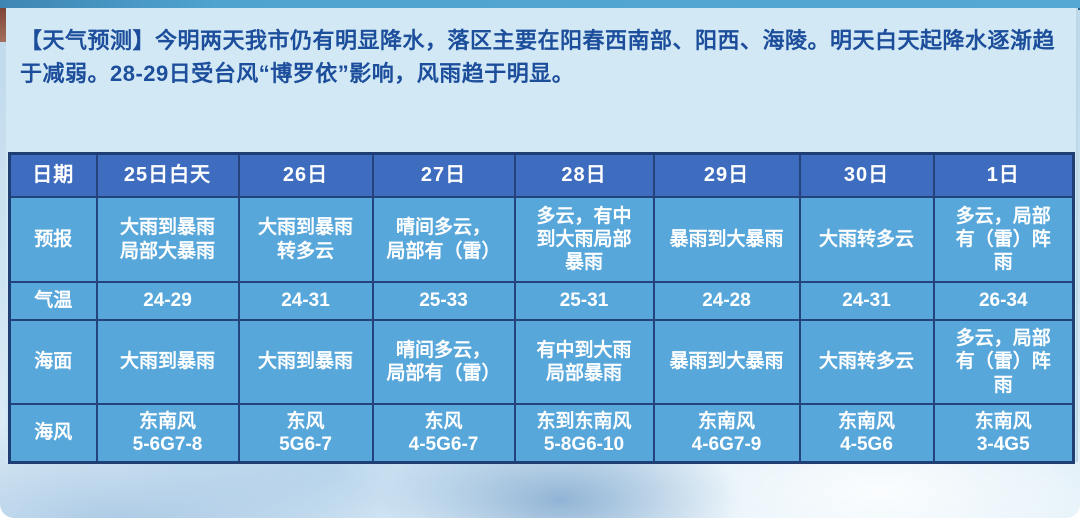  Describe the element at coordinates (443, 175) in the screenshot. I see `header-cell-day27: 27日` at that location.